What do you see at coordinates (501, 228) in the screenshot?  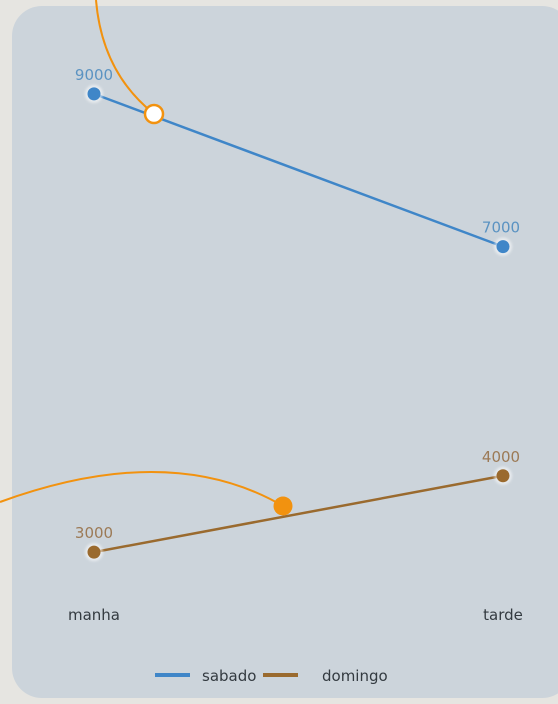 I see `data-label-sabado-tarde: 7000` at bounding box center [501, 228].